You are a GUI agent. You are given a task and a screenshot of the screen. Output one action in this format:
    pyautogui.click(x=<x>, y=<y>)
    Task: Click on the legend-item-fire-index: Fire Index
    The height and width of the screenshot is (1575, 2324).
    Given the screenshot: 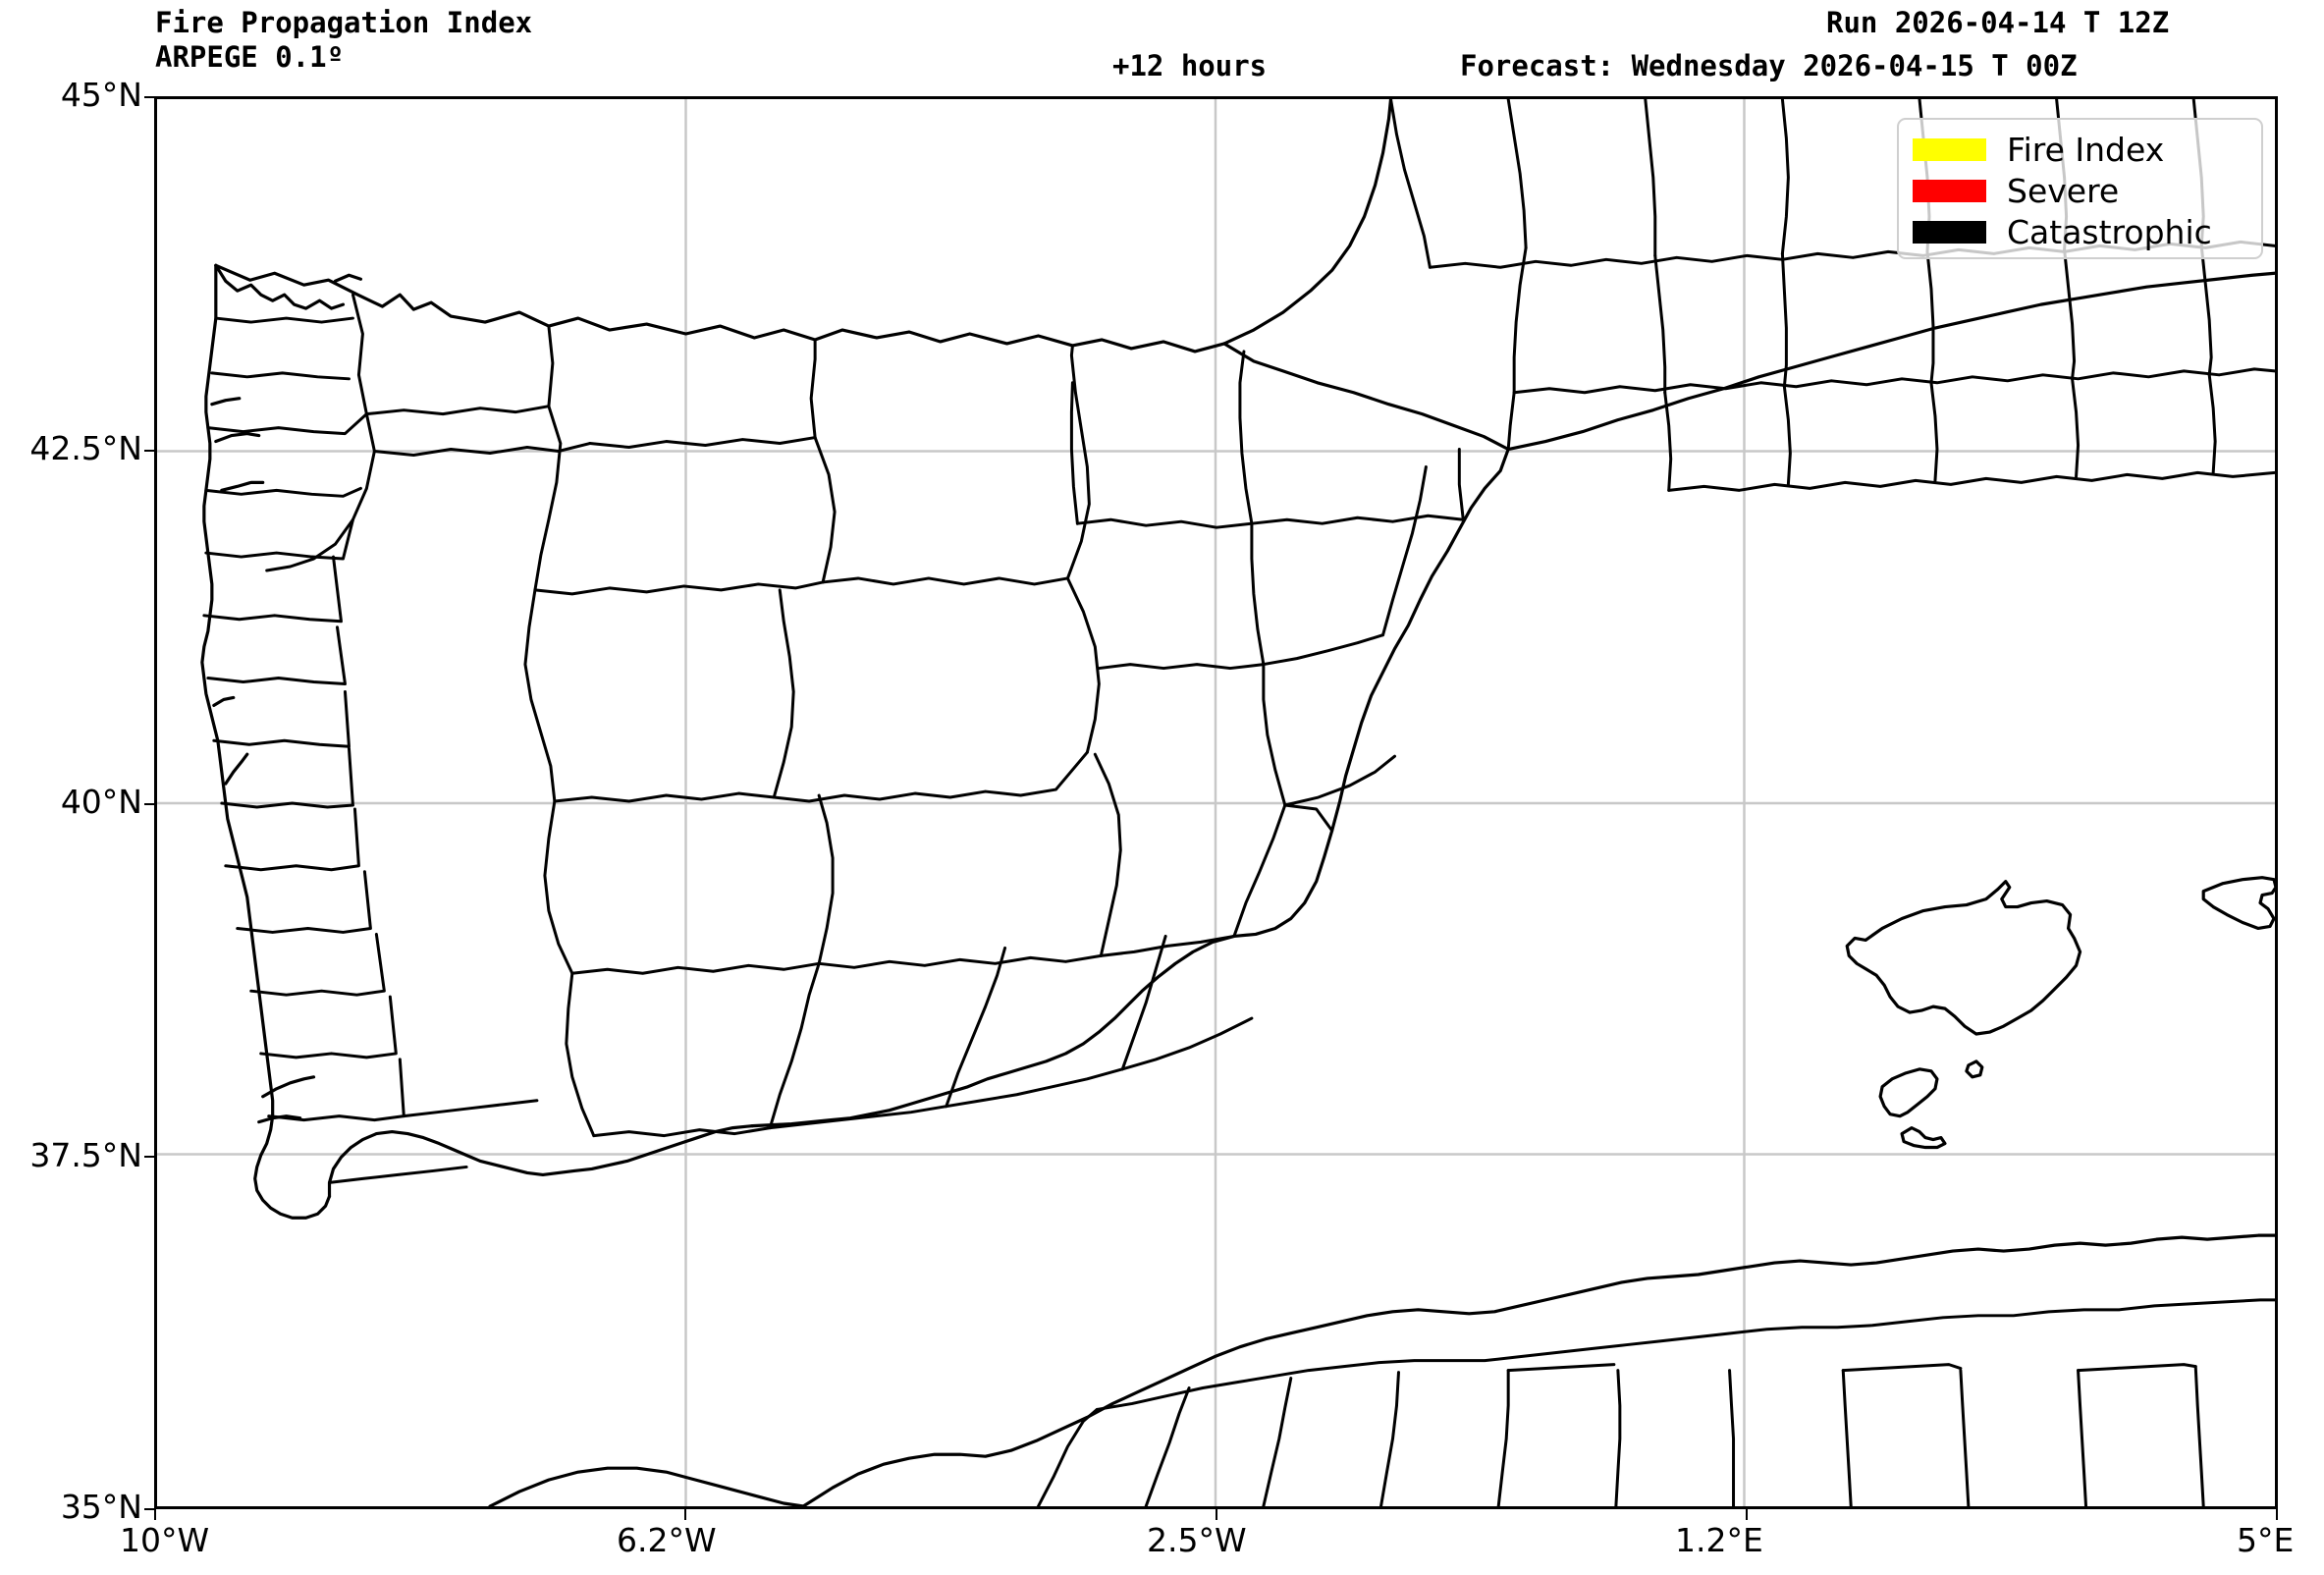 What is the action you would take?
    pyautogui.click(x=2080, y=149)
    